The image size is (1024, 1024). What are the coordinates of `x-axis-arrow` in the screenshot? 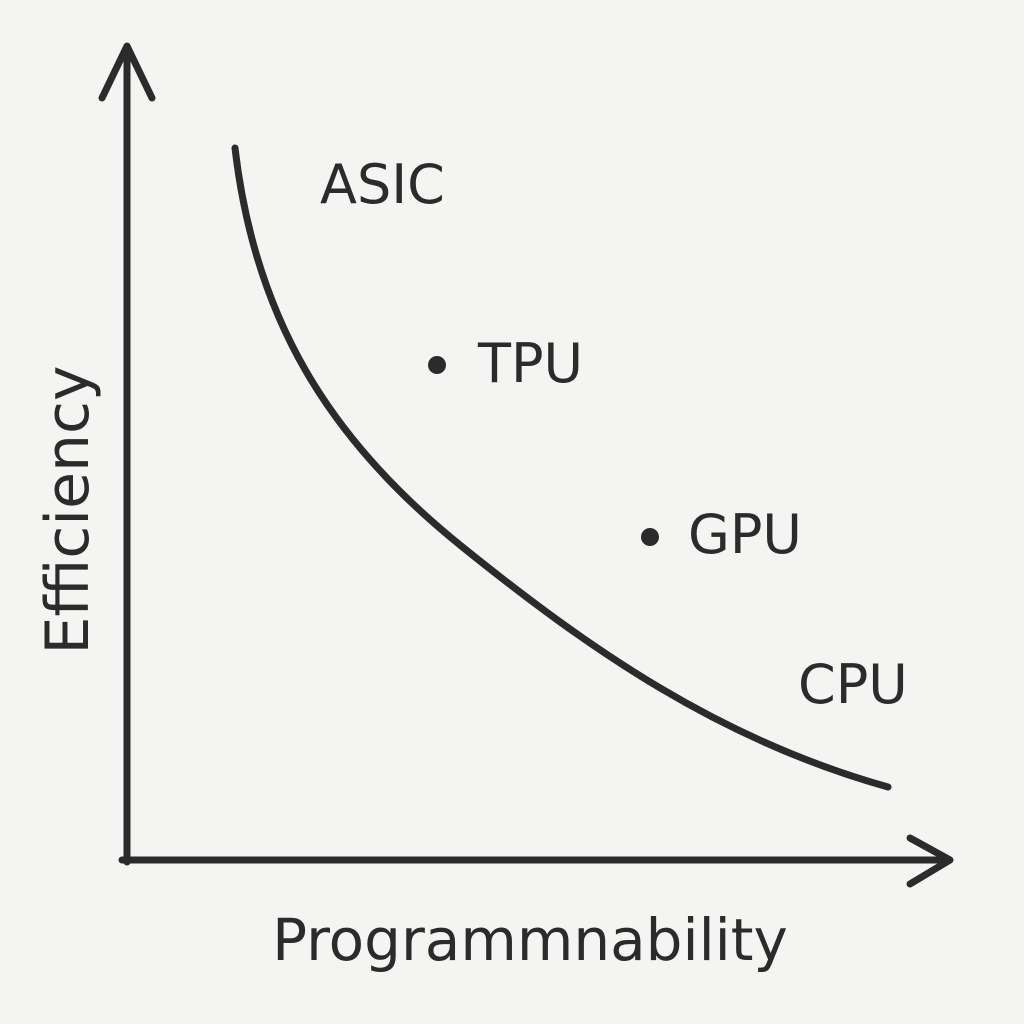 It's located at (930, 861).